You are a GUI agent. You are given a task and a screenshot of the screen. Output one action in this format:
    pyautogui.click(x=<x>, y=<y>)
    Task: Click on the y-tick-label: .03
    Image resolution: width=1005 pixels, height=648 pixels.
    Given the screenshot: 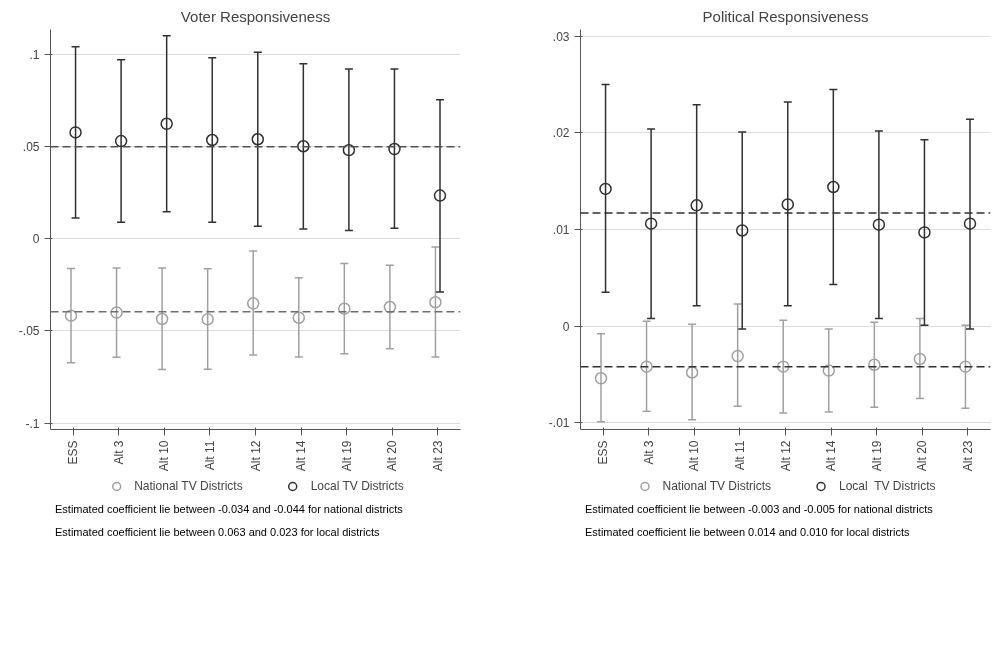 What is the action you would take?
    pyautogui.click(x=561, y=36)
    